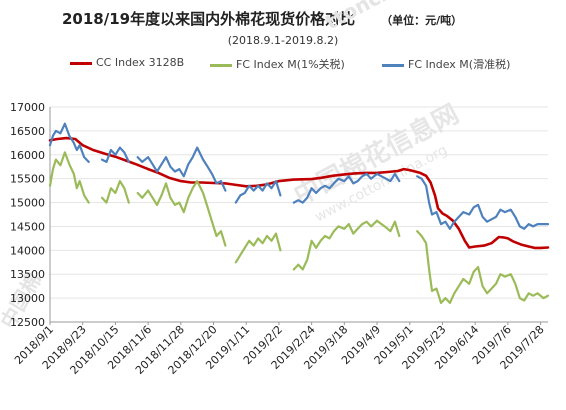 The image size is (566, 410). I want to click on y-tick-label: 16500, so click(27, 131).